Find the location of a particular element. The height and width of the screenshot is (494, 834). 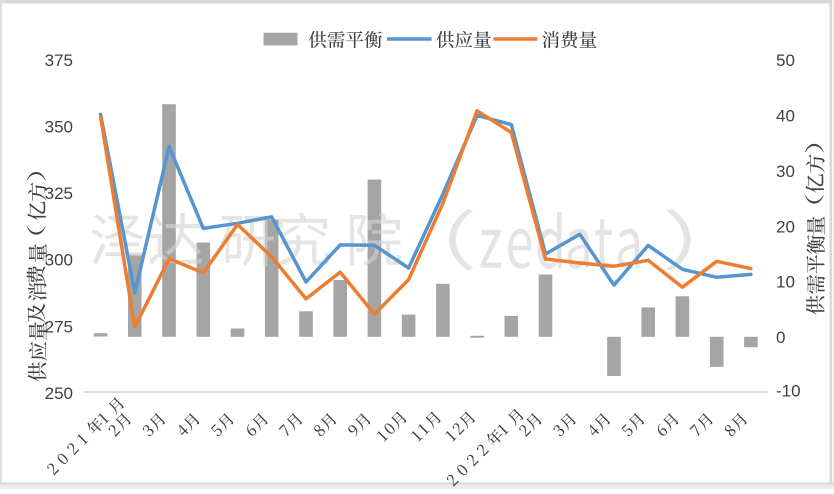

svg-text: 350 is located at coordinates (59, 127).